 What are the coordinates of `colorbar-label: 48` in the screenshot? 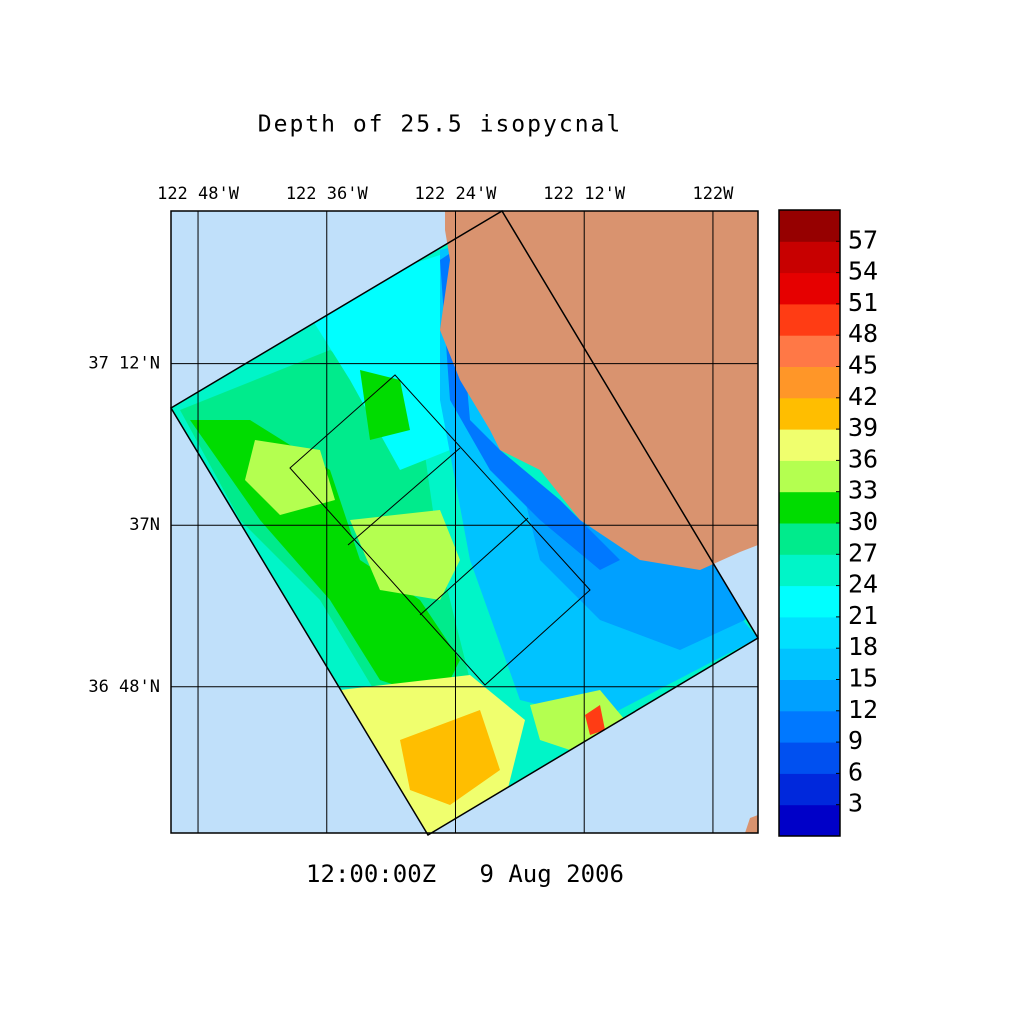 It's located at (863, 333).